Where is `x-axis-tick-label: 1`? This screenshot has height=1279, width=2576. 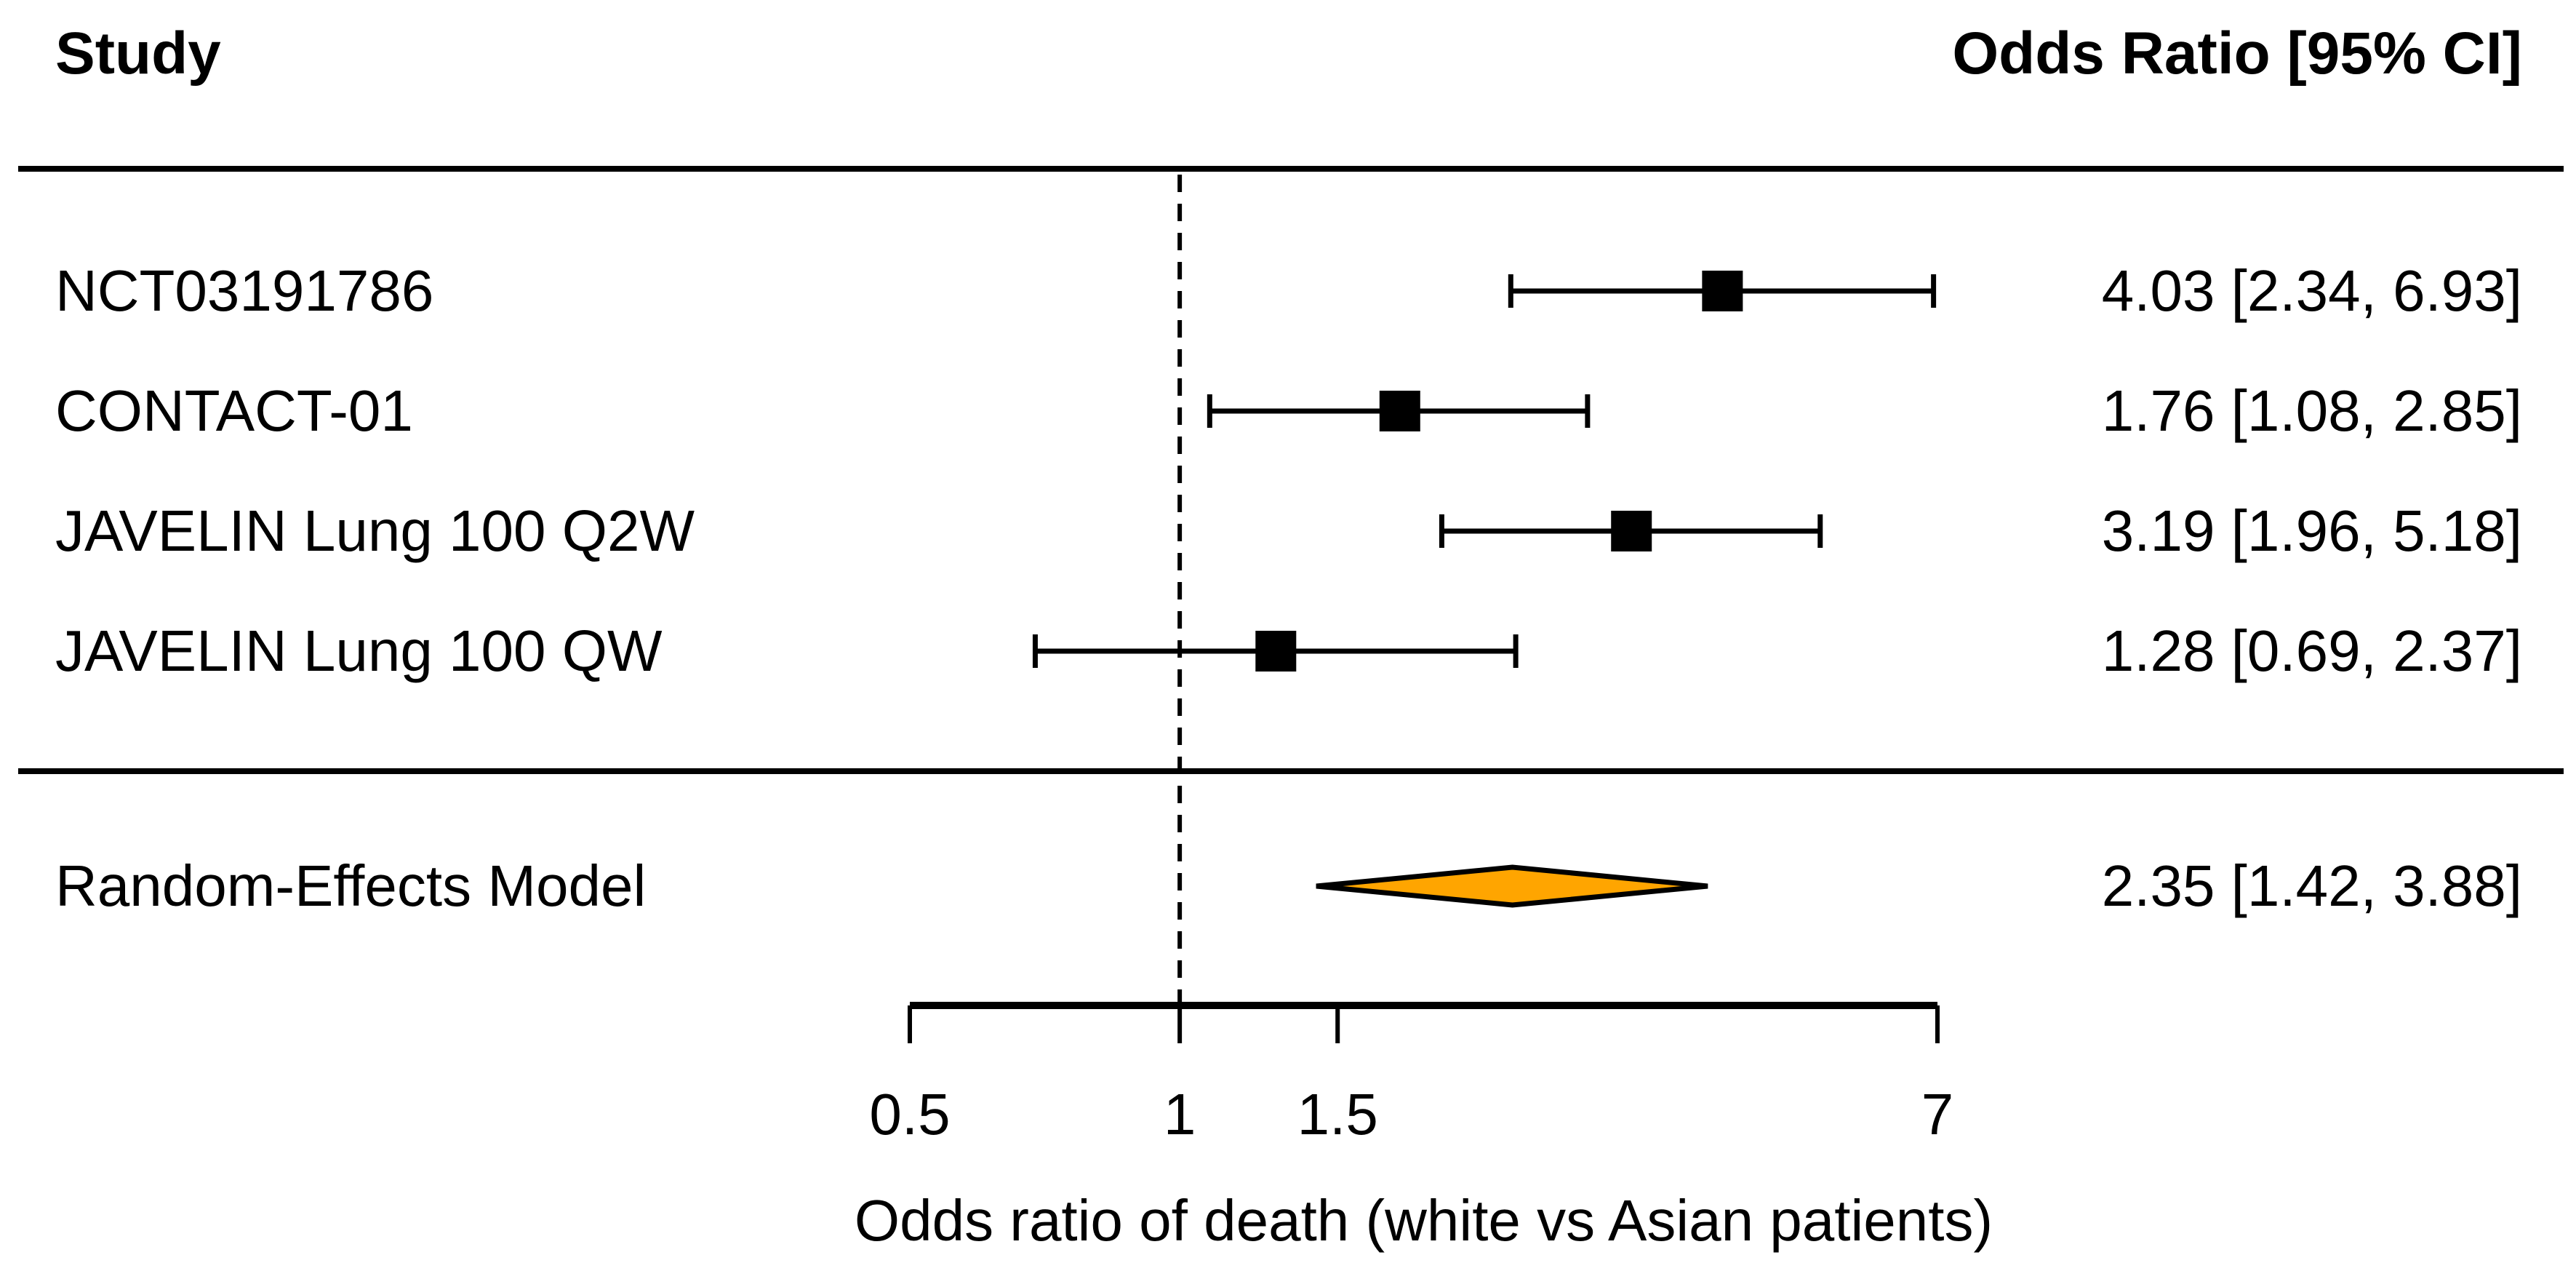 x-axis-tick-label: 1 is located at coordinates (1179, 1114).